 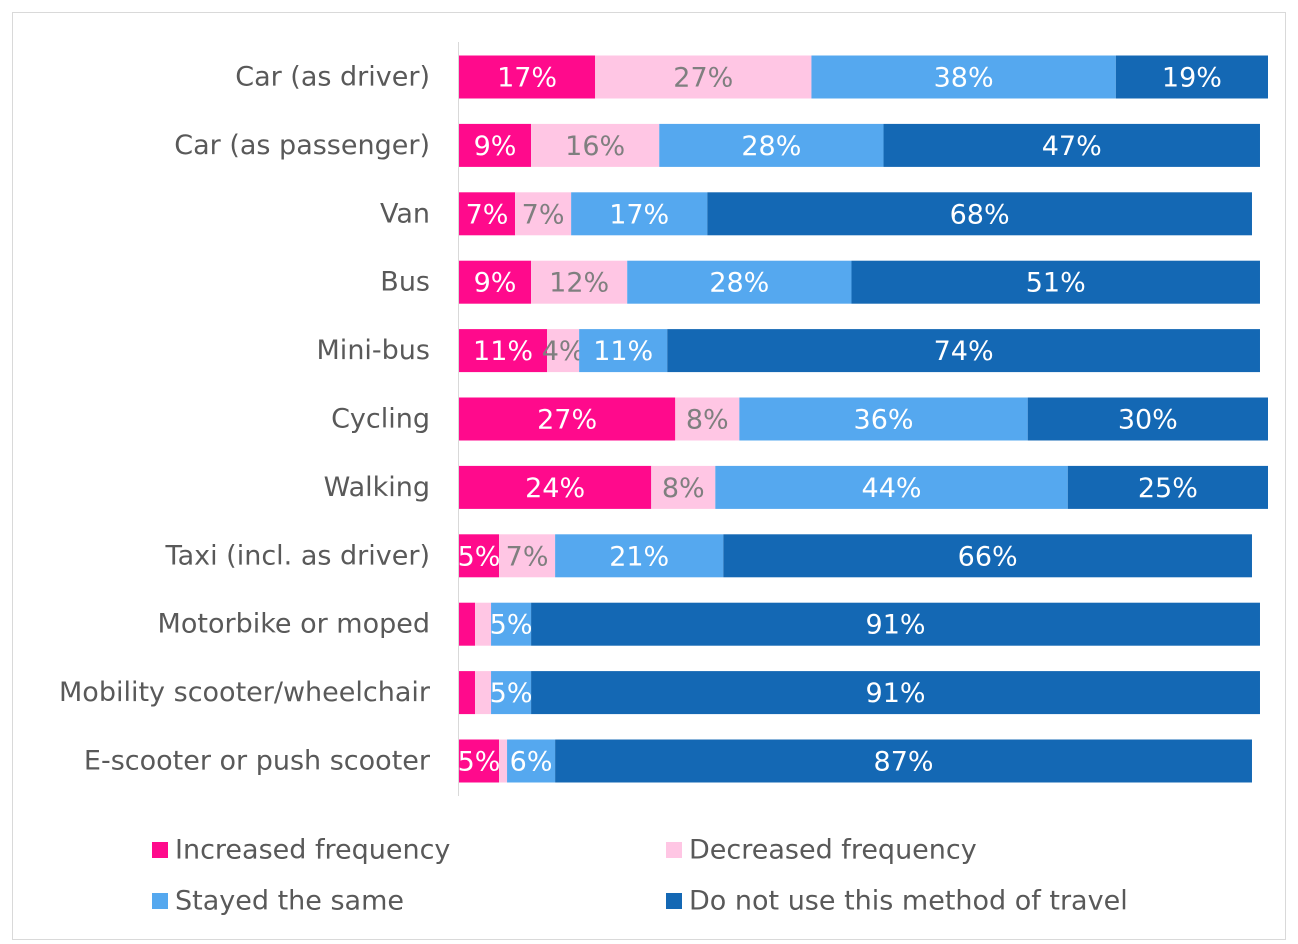 What do you see at coordinates (302, 145) in the screenshot?
I see `category-label: Car (as passenger)` at bounding box center [302, 145].